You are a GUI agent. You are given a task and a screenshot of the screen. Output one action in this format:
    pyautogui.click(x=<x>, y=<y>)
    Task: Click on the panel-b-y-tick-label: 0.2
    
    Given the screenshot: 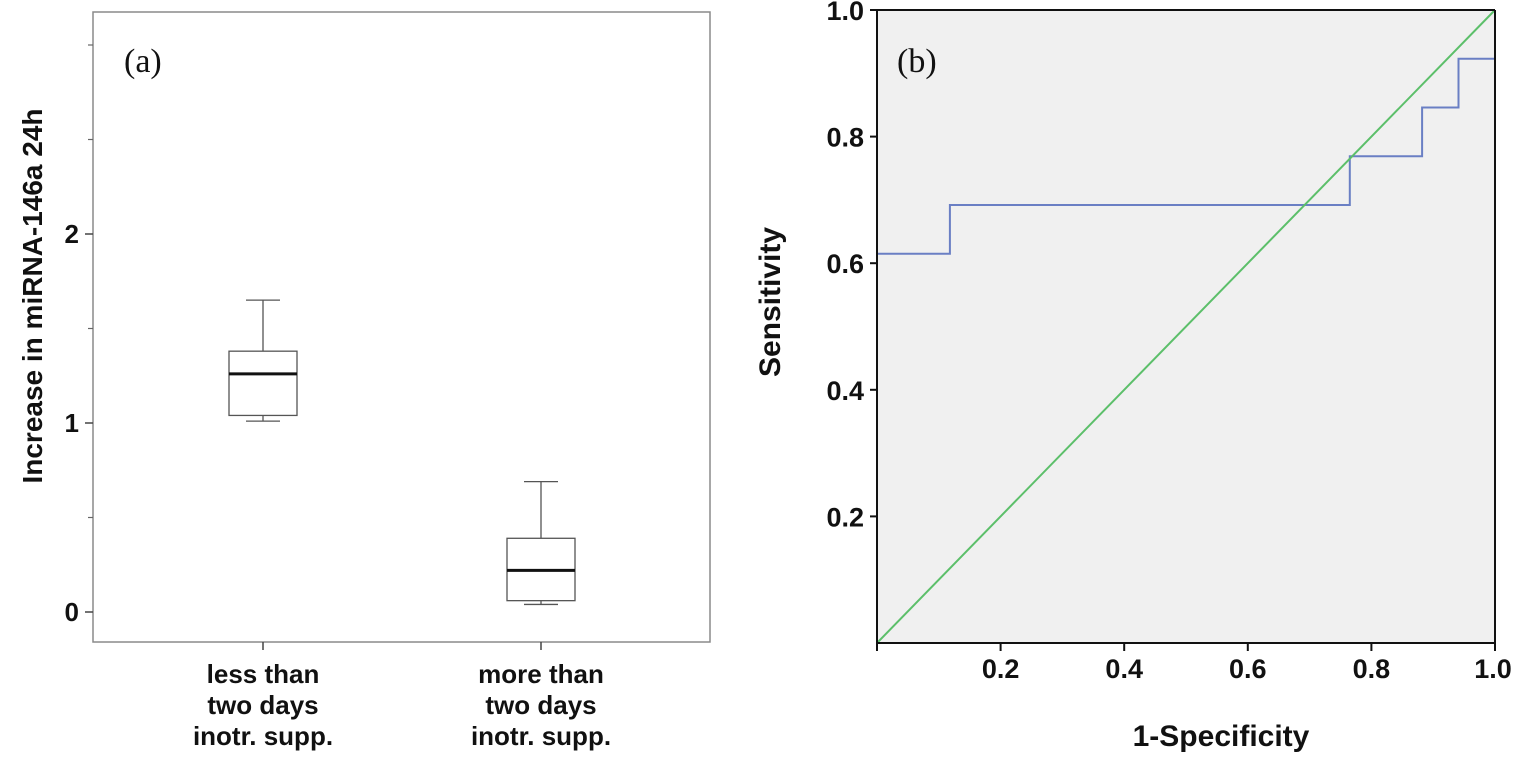 What is the action you would take?
    pyautogui.click(x=845, y=517)
    